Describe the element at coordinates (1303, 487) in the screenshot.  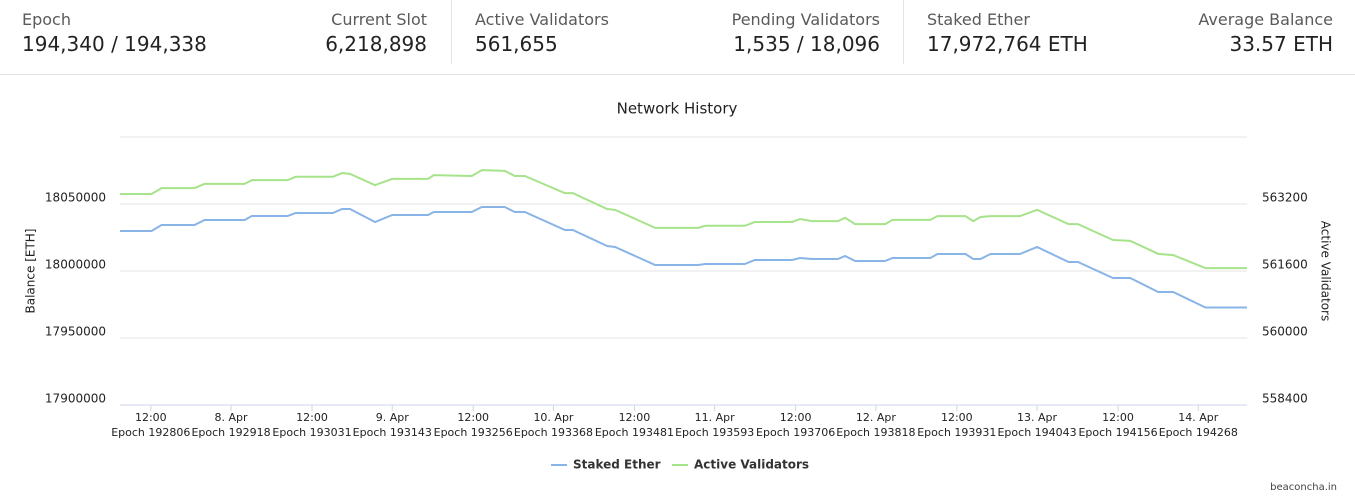
I see `credit: beaconcha.in` at that location.